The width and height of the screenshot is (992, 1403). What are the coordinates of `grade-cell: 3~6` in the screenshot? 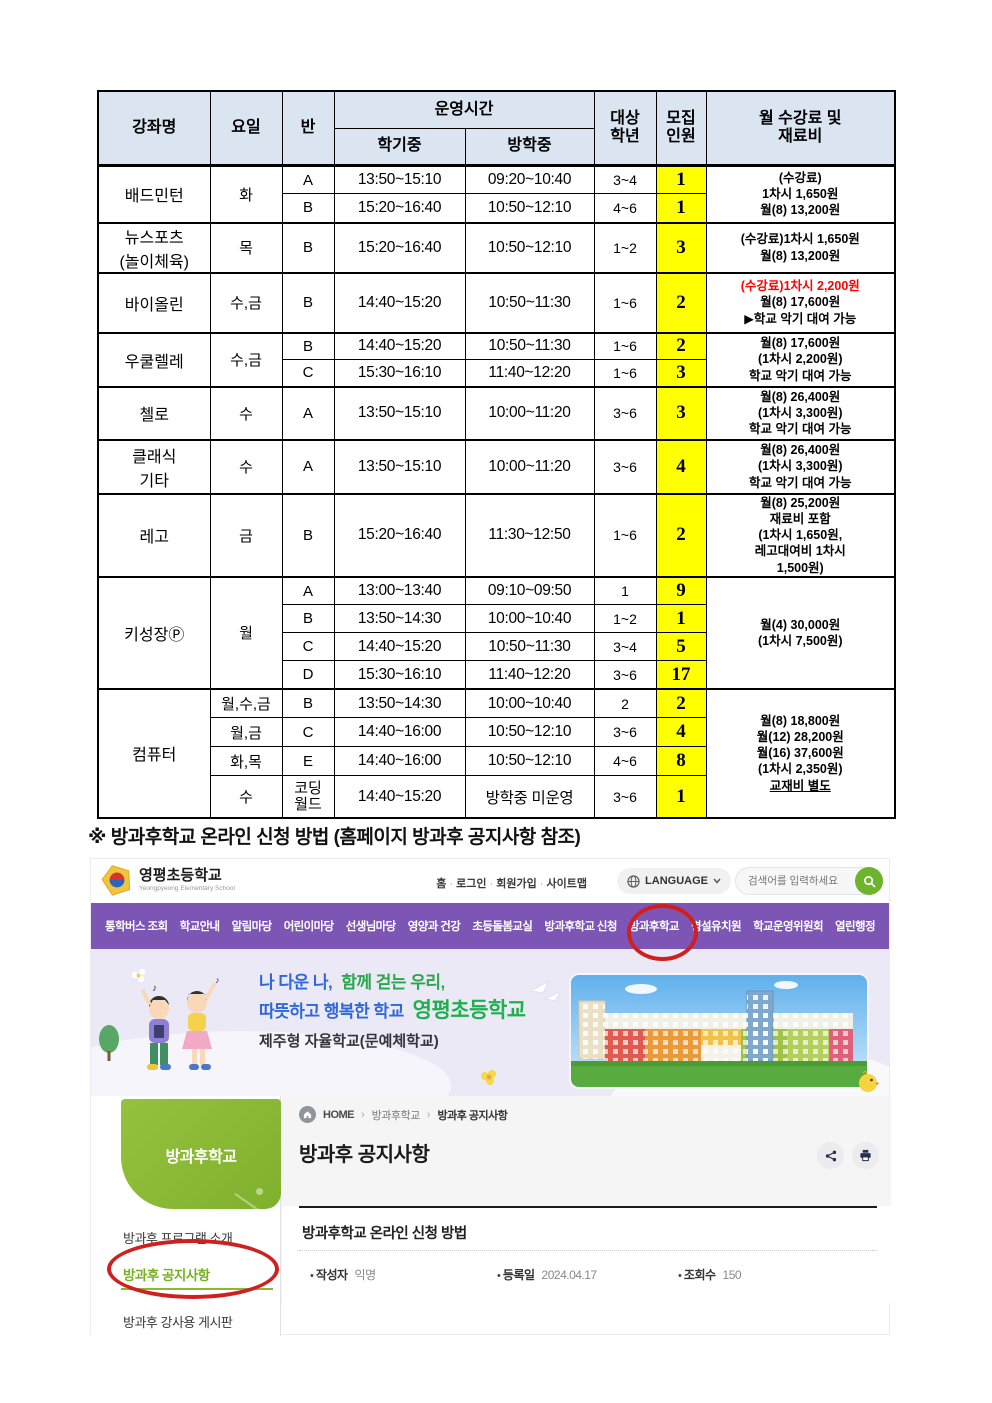 It's located at (625, 413).